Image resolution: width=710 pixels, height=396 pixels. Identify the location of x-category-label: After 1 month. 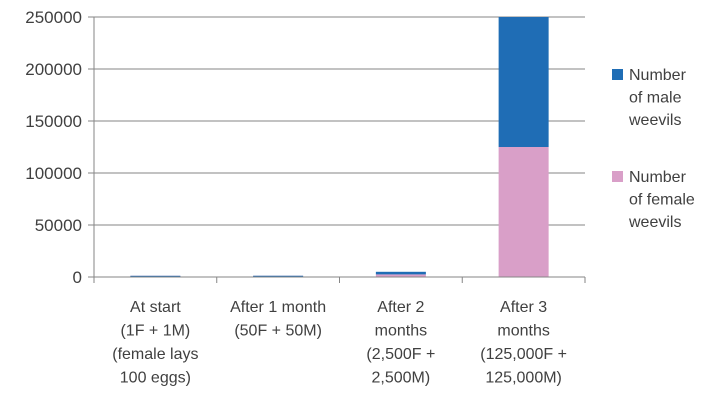
(278, 307).